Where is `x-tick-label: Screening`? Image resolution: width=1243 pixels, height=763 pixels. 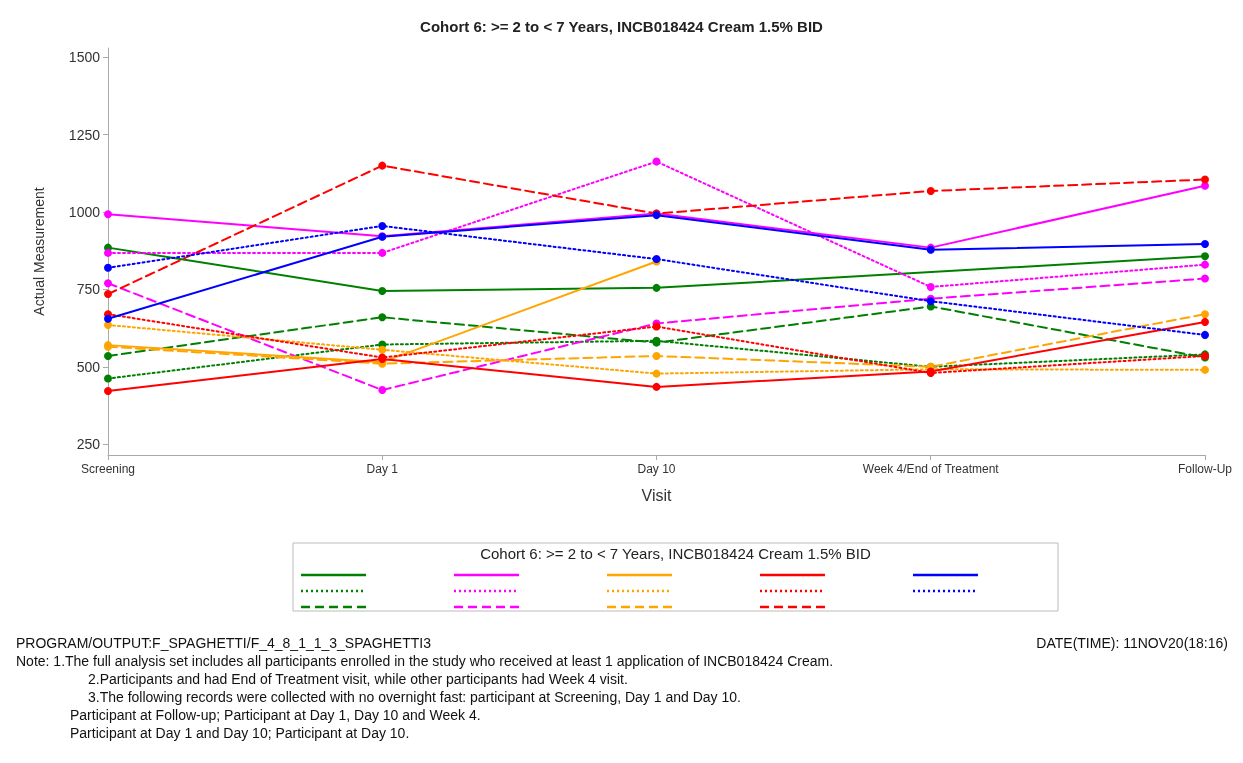 x-tick-label: Screening is located at coordinates (108, 469).